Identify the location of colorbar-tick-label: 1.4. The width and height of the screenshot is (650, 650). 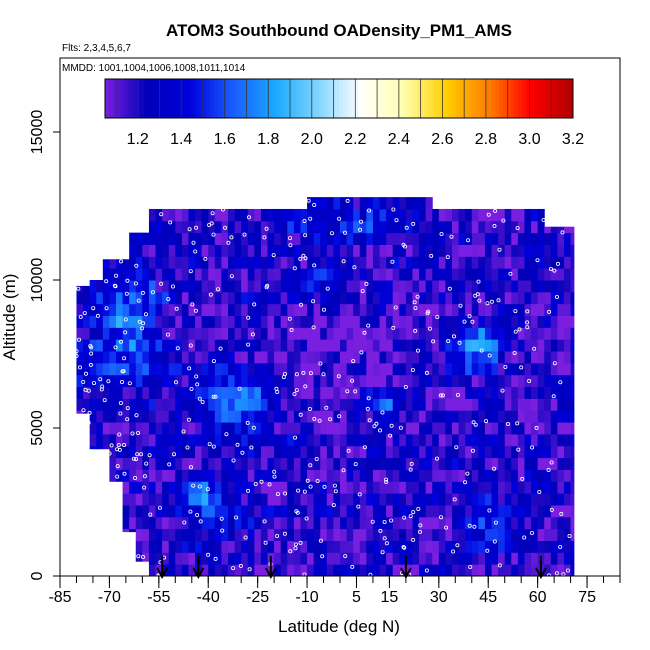
(181, 139).